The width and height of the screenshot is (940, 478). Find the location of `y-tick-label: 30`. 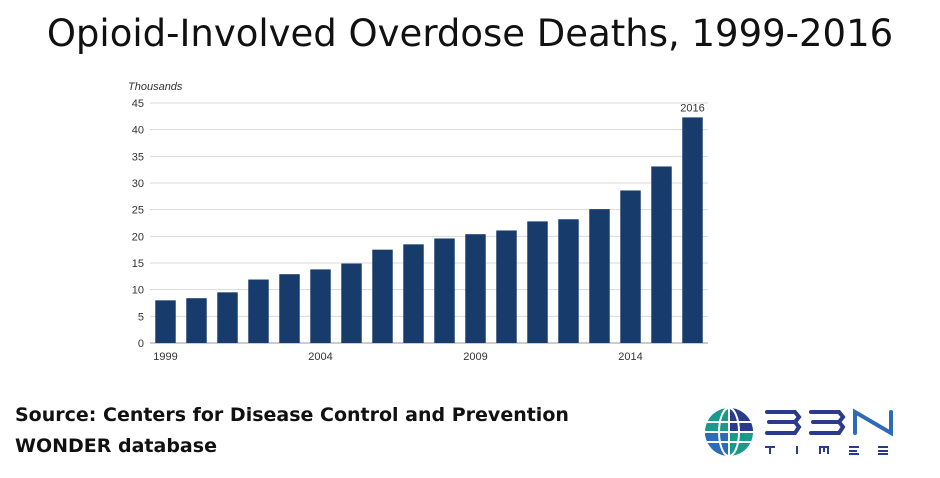

y-tick-label: 30 is located at coordinates (138, 184).